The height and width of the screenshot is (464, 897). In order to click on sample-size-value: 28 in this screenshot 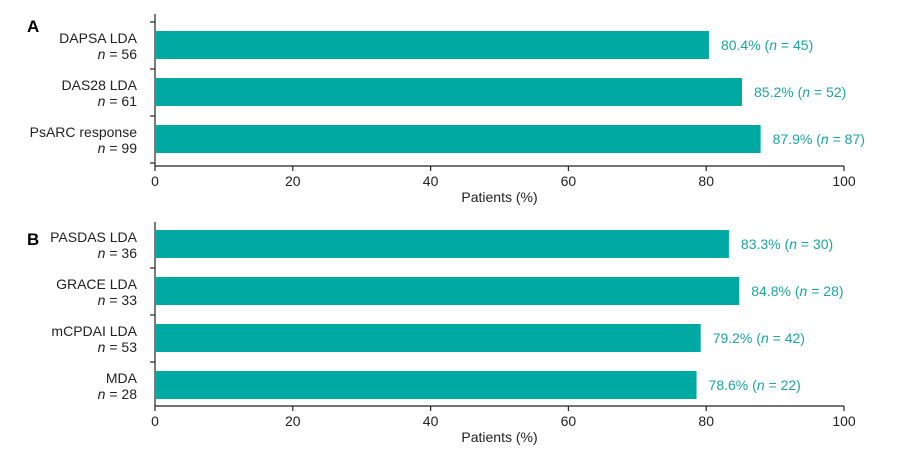, I will do `click(129, 394)`.